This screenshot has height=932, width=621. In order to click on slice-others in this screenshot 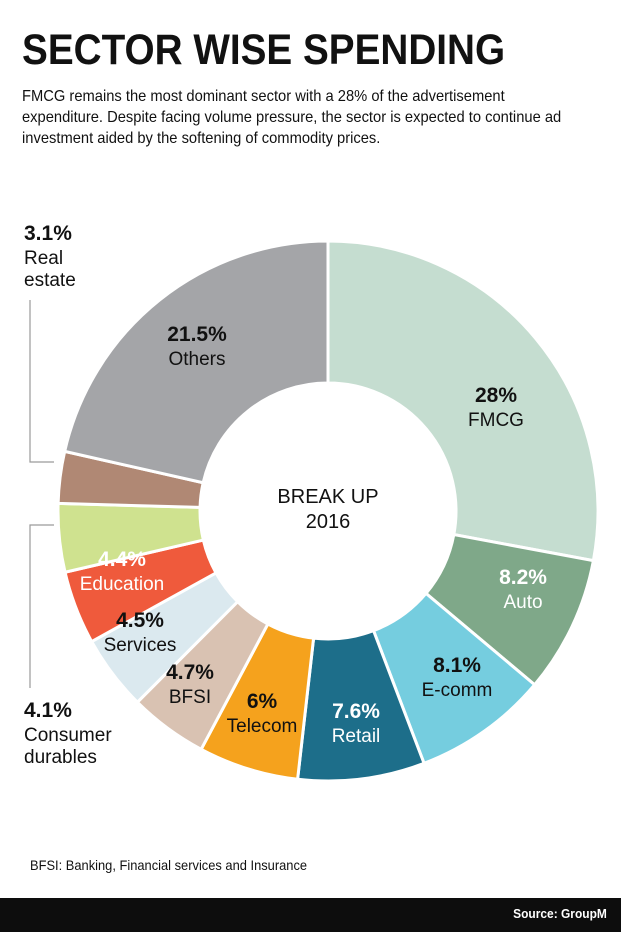, I will do `click(196, 362)`.